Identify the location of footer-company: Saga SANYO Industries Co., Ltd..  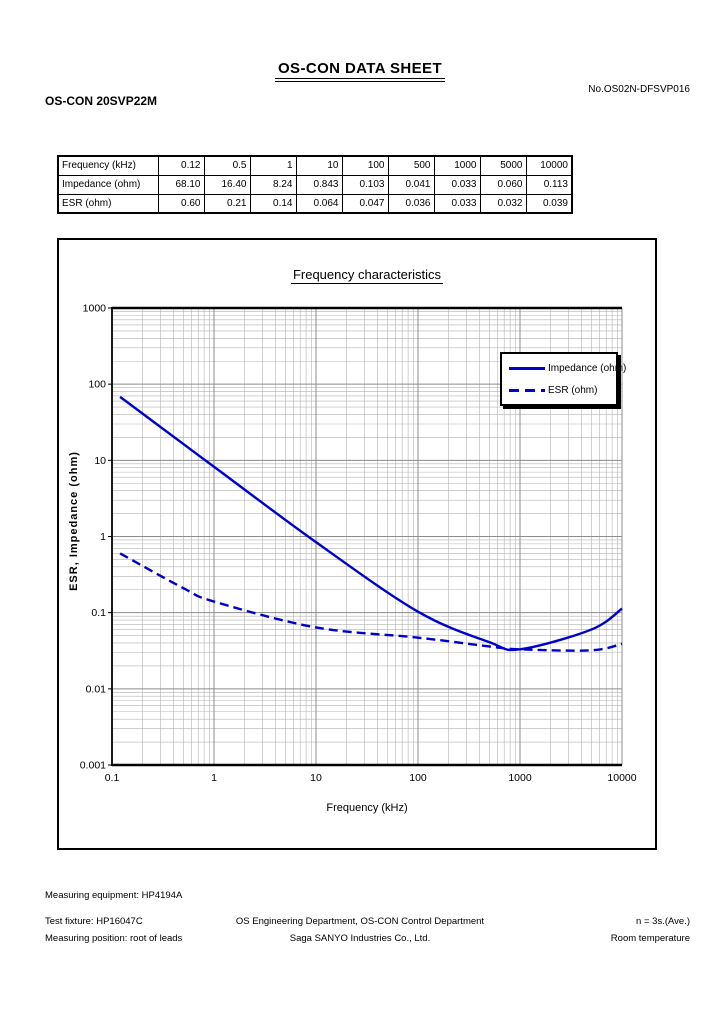
(360, 938).